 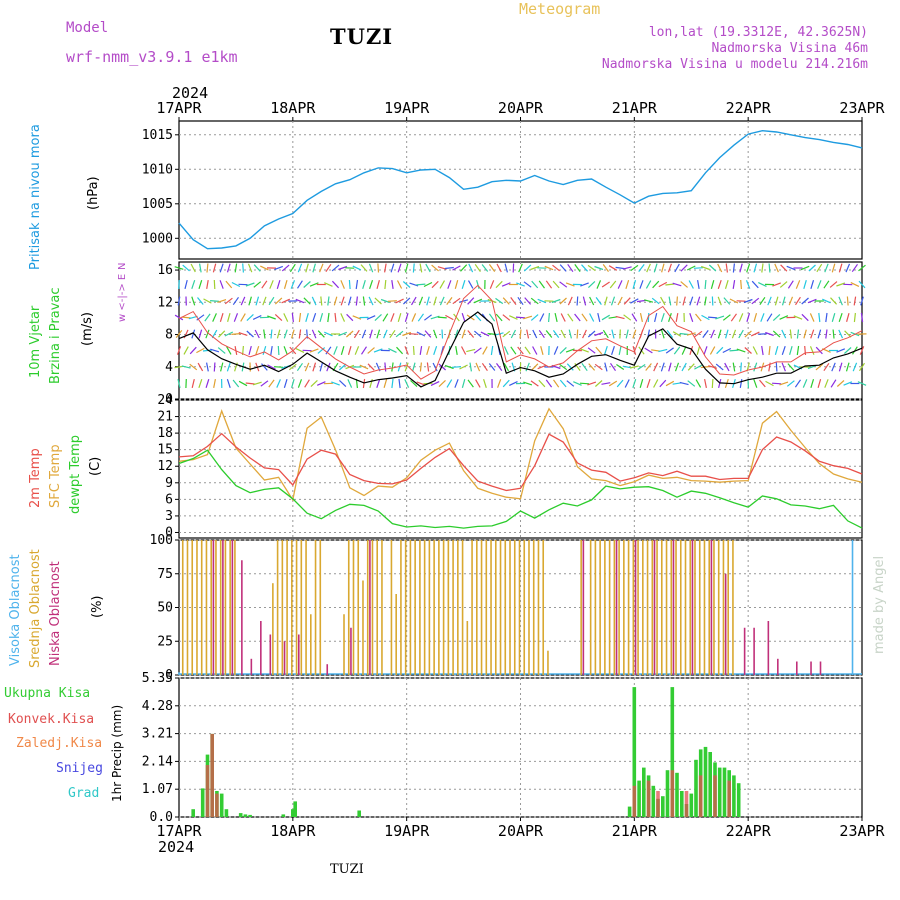 I want to click on dewpt-temp-line, so click(x=520, y=489).